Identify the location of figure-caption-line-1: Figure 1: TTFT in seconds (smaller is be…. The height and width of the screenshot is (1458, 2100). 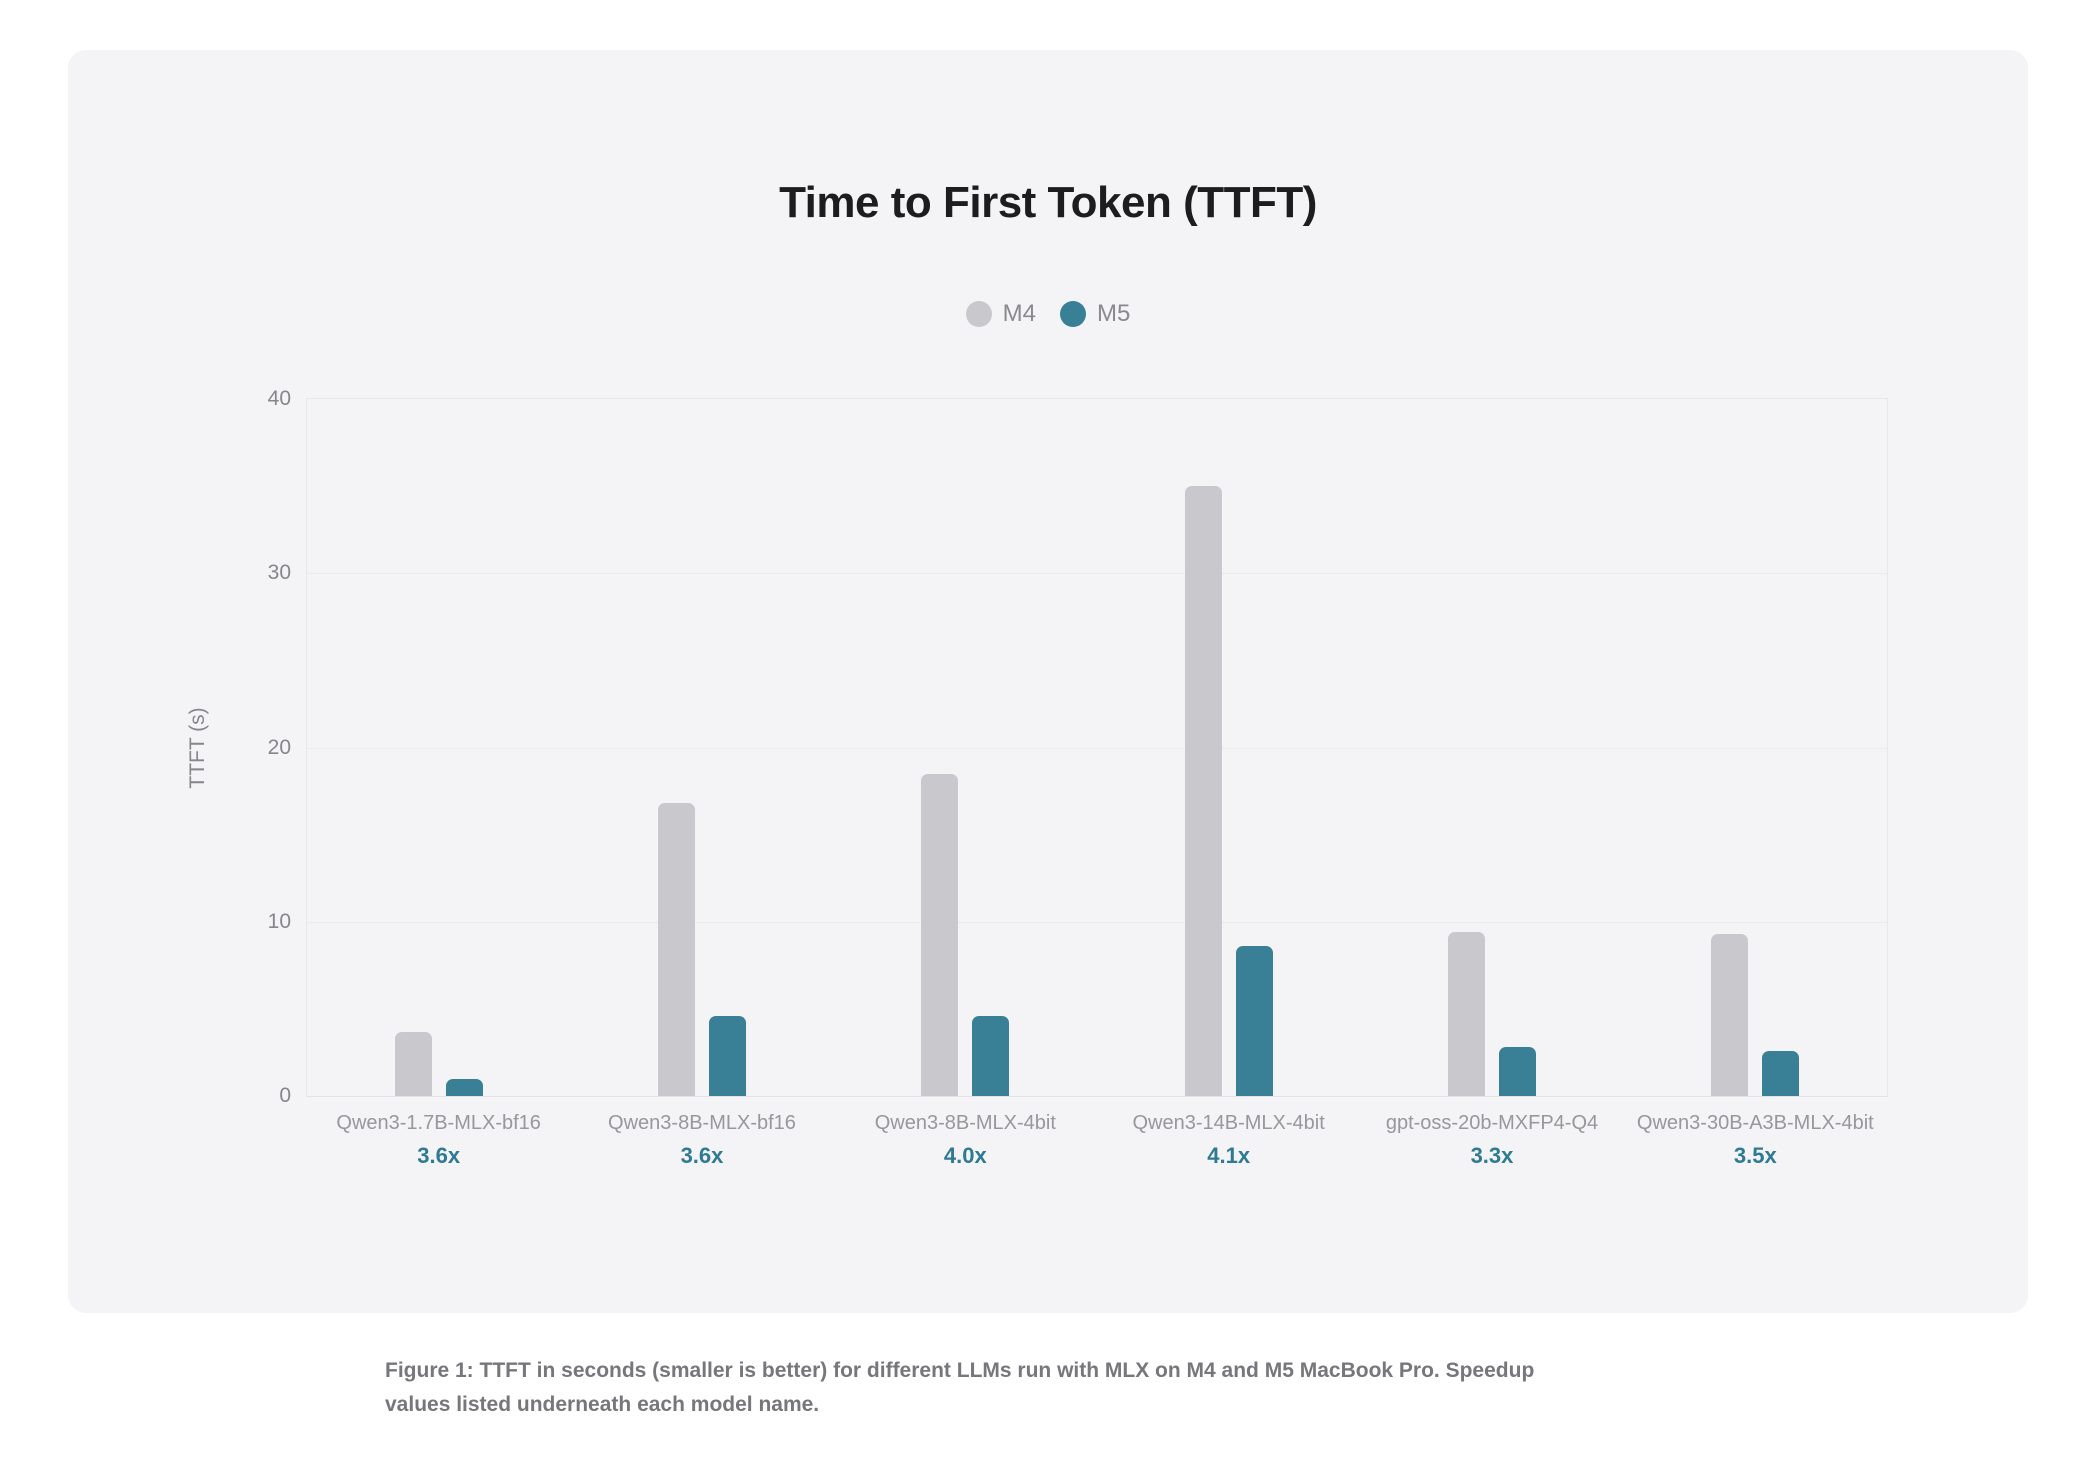
(960, 1370).